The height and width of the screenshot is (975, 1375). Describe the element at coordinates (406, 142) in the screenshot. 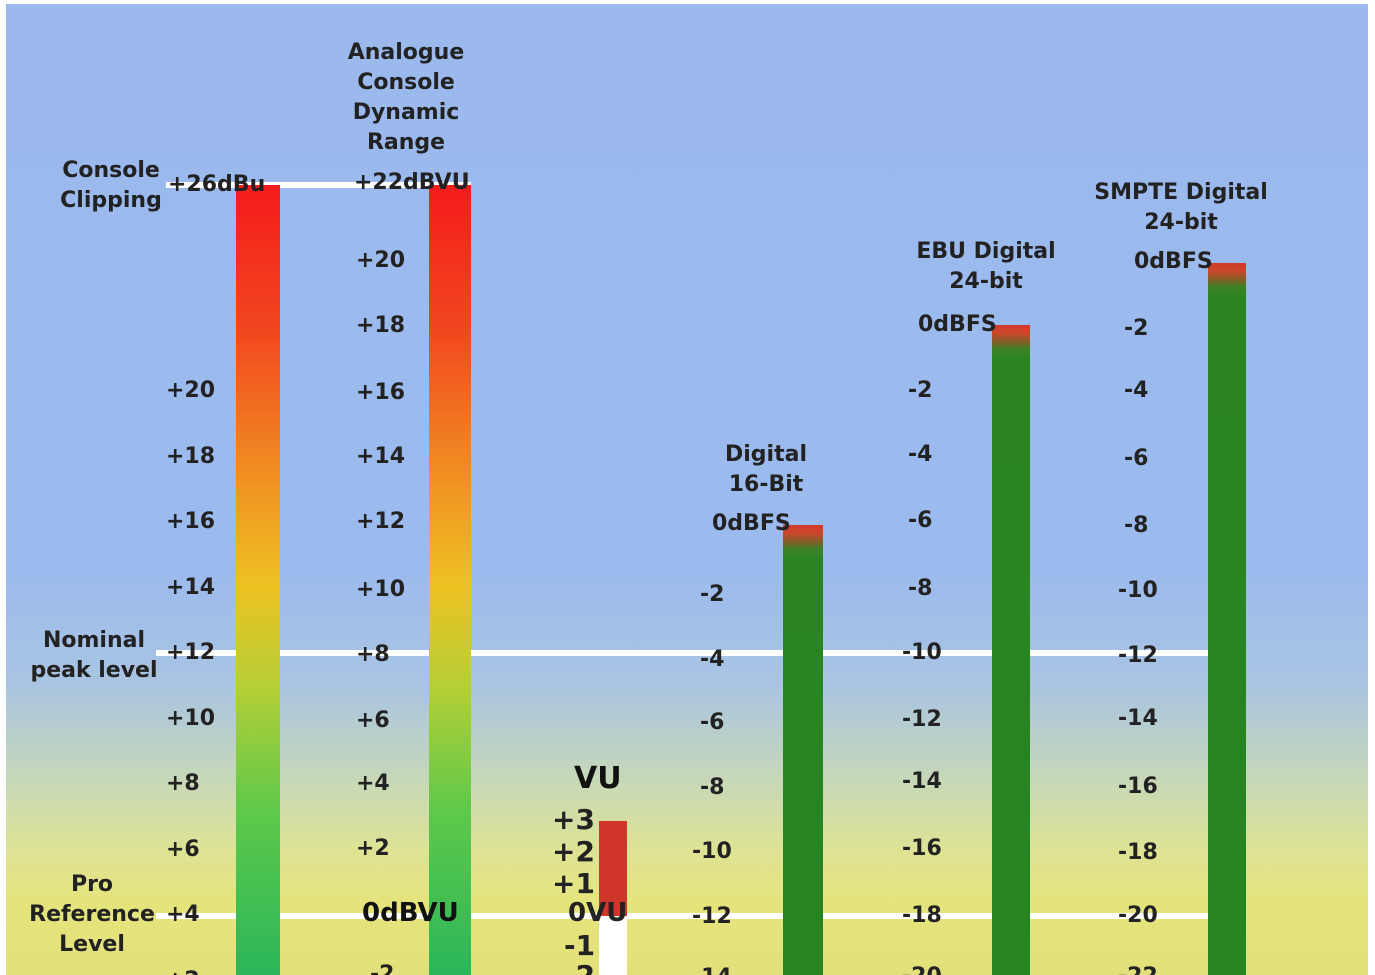

I see `analogue-title-line-4: Range` at that location.